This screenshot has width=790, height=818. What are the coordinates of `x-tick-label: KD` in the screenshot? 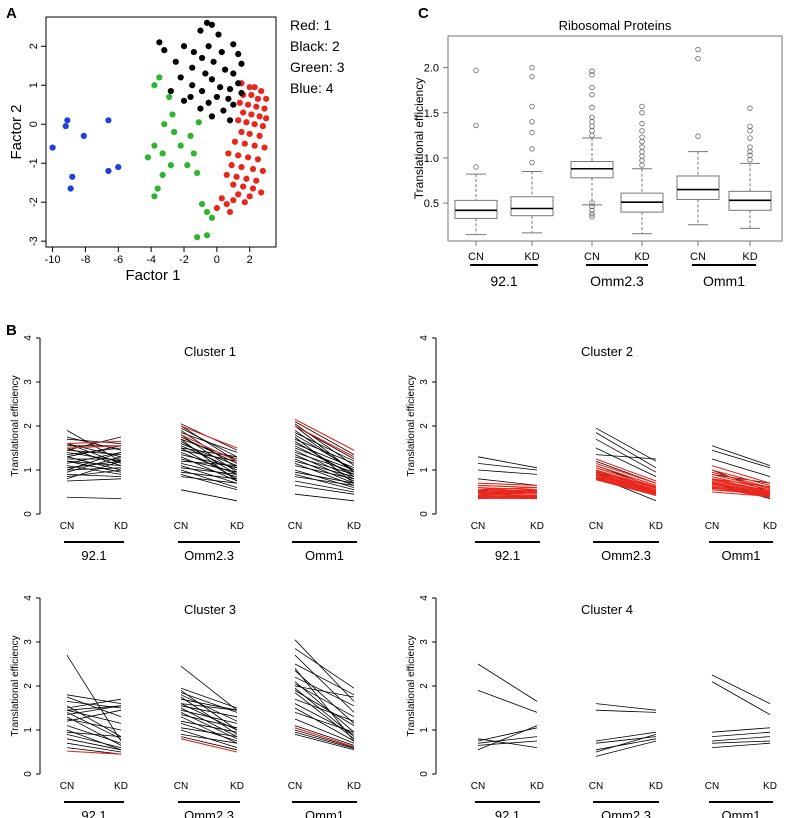 It's located at (531, 257).